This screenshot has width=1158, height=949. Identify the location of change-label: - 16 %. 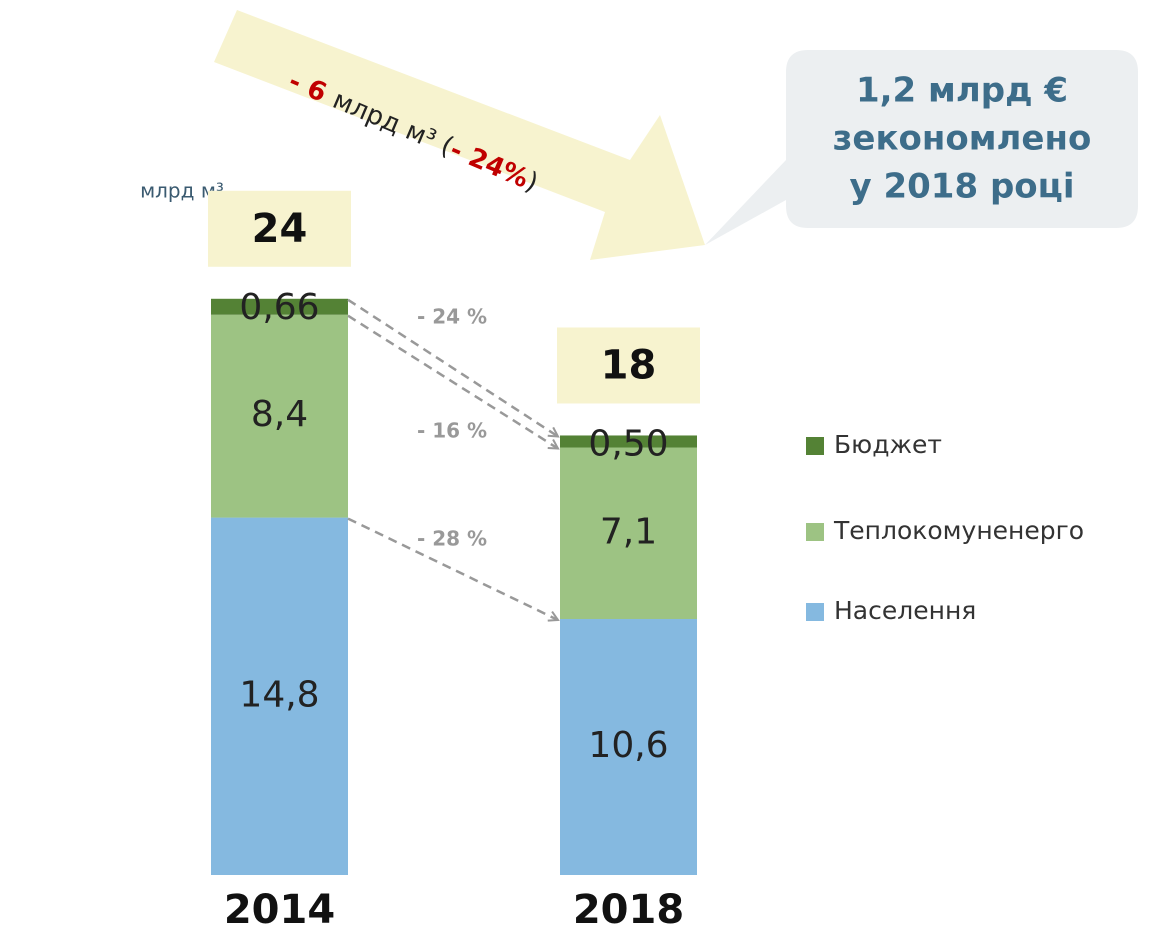
(452, 431).